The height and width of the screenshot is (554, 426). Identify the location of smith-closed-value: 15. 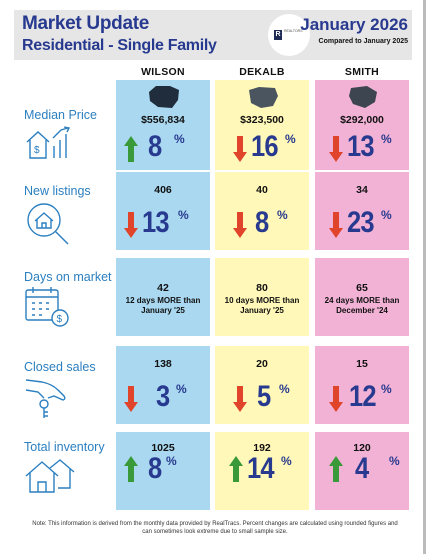
(362, 364).